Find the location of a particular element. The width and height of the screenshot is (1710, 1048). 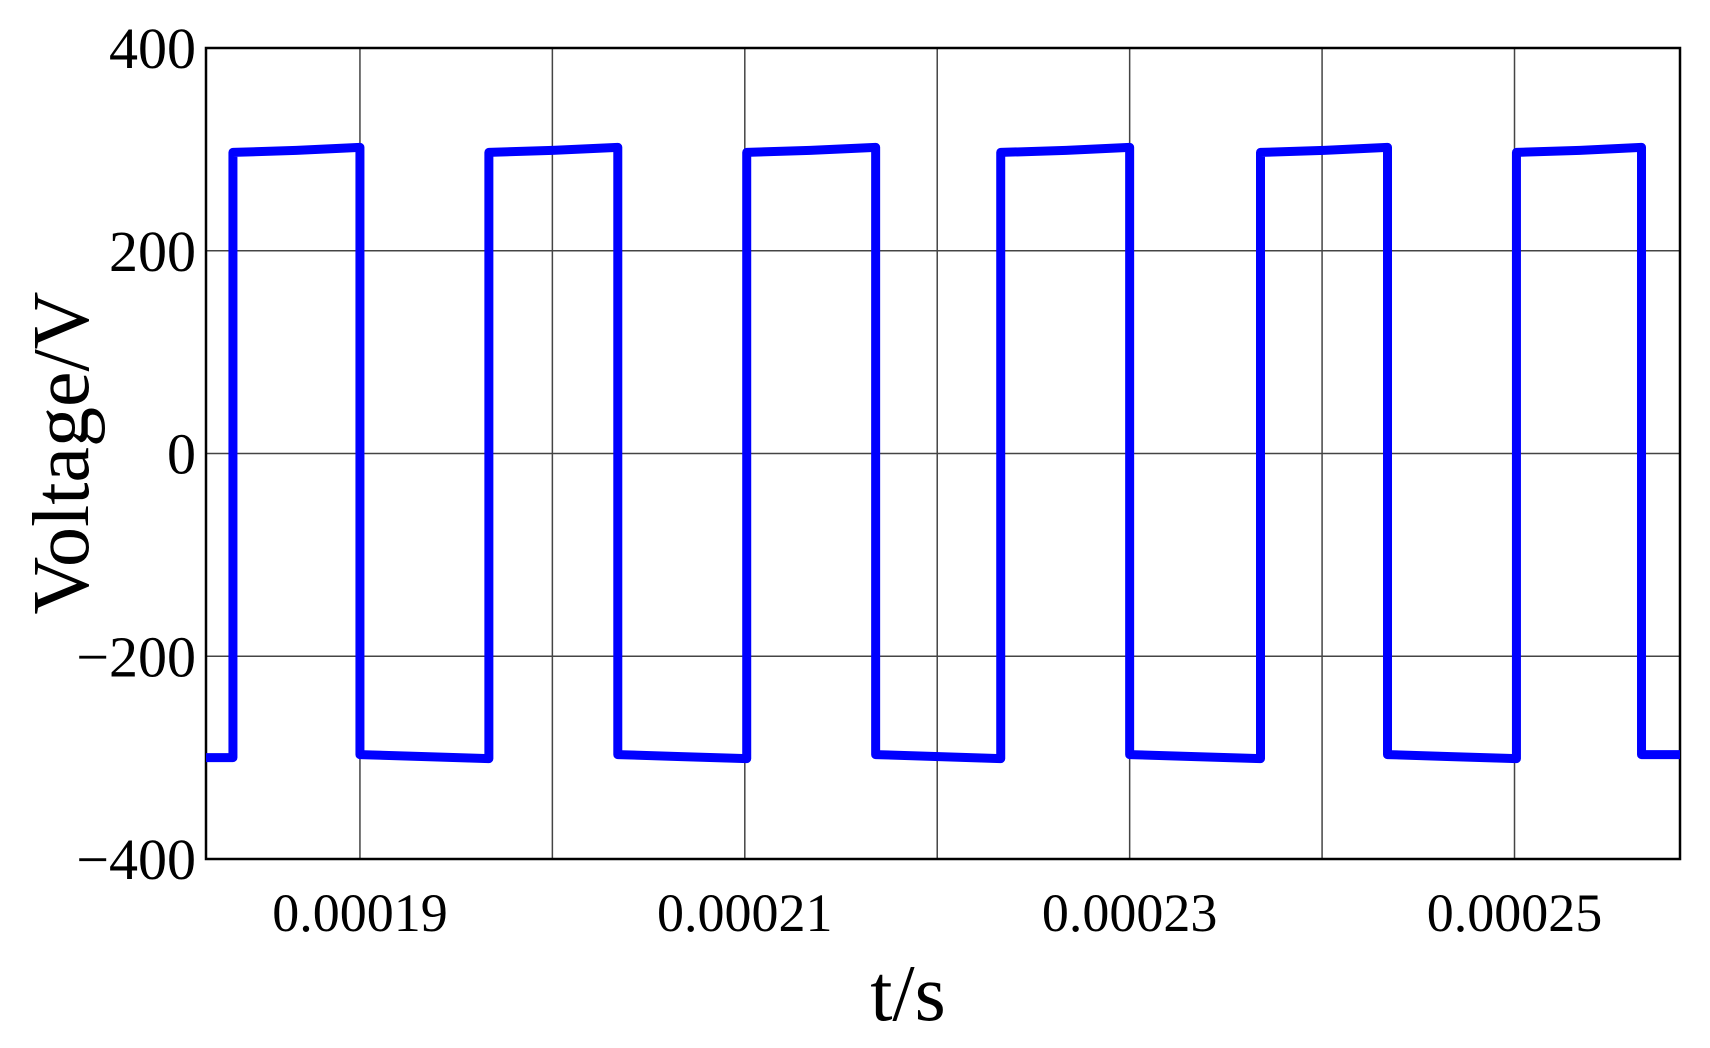

y-tick-label: −400 is located at coordinates (136, 859).